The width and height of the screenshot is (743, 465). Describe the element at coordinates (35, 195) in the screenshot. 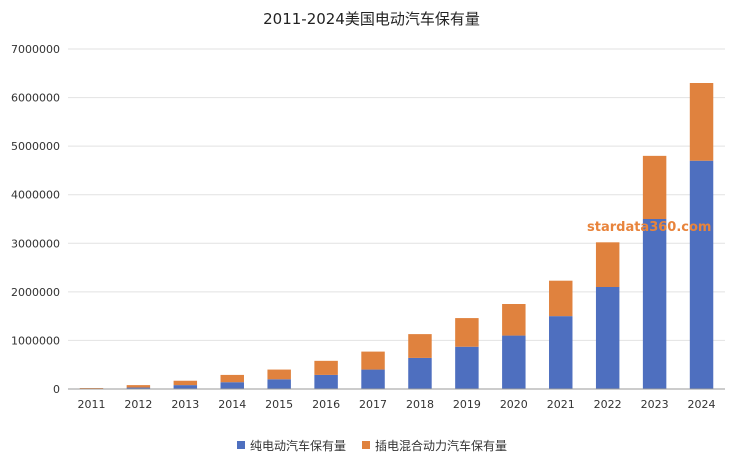

I see `y-tick-label: 4000000` at that location.